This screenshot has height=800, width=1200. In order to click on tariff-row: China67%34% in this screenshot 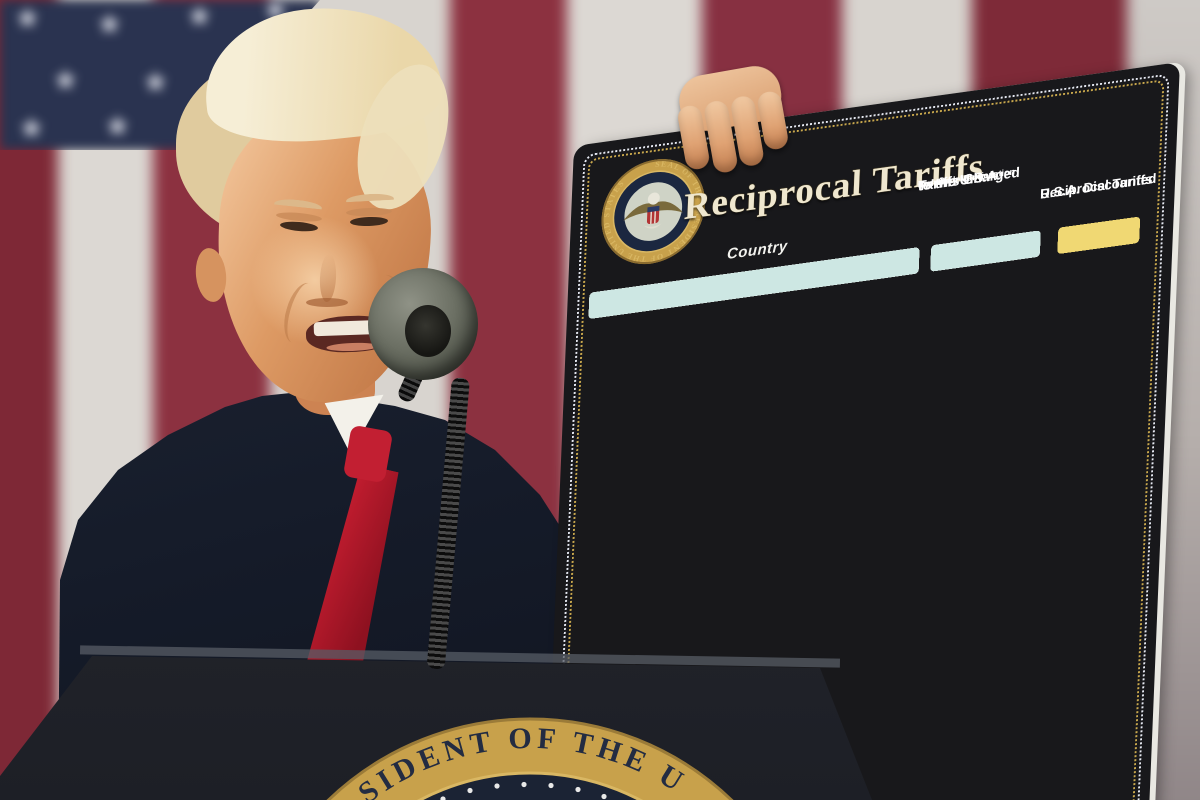, I will do `click(854, 270)`.